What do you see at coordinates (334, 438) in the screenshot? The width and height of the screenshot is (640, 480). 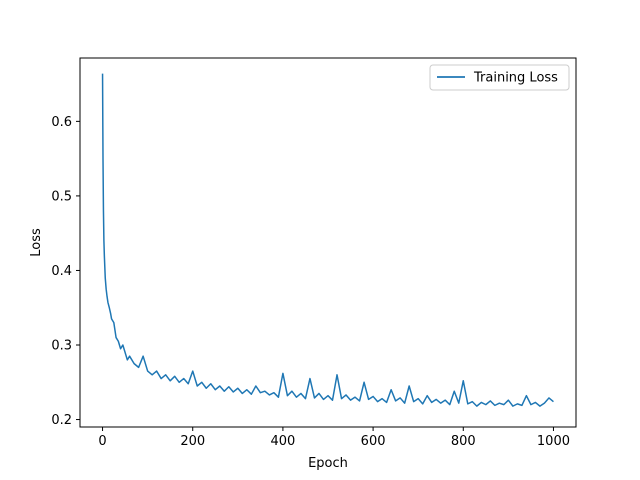 I see `x-axis-ticks: 0 200 400 600 800 1000` at bounding box center [334, 438].